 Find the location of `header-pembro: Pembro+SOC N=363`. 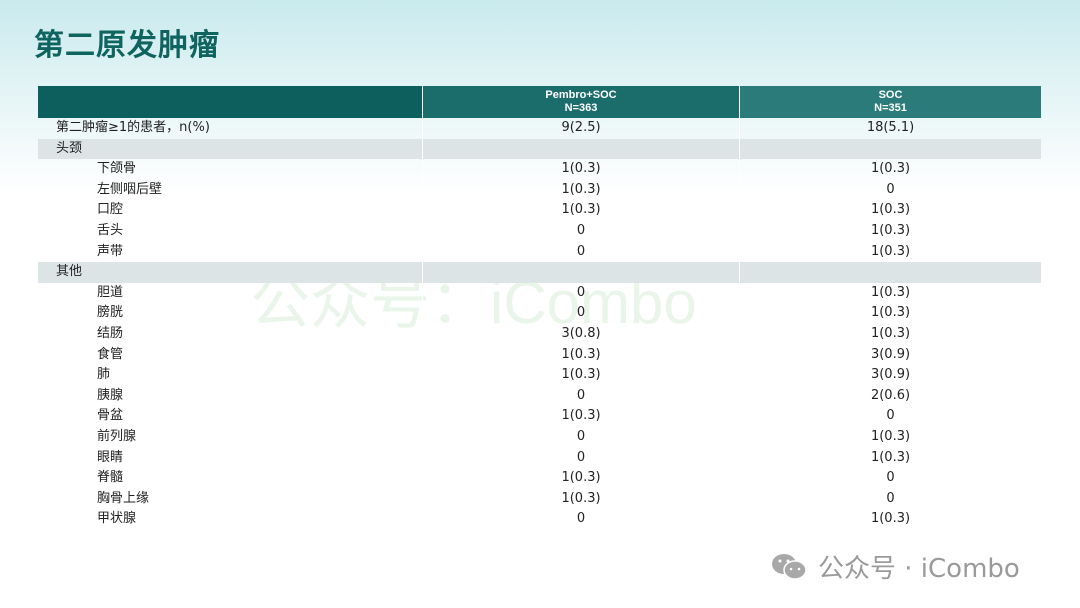

header-pembro: Pembro+SOC N=363 is located at coordinates (580, 102).